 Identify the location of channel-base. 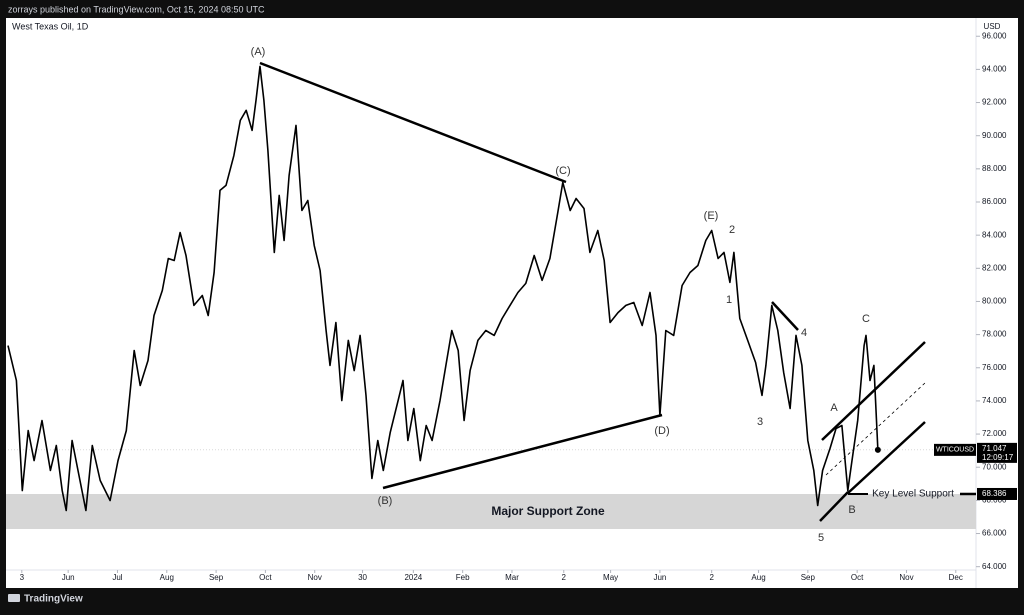
(834, 506).